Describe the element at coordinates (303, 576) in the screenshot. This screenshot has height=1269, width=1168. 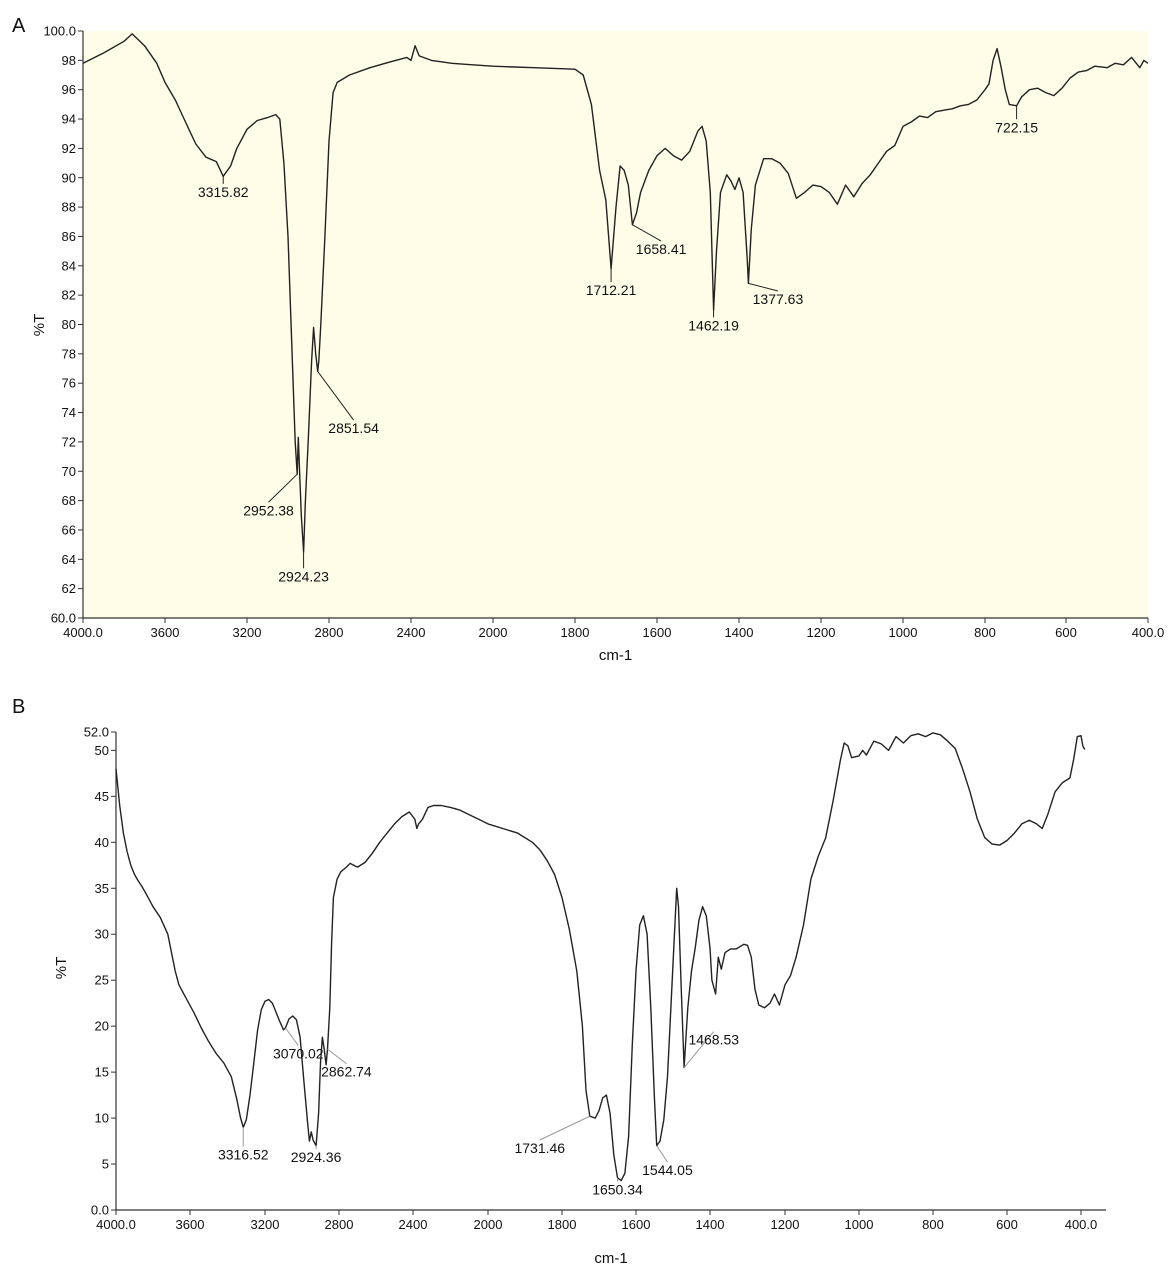
I see `peak-label: 2924.23` at that location.